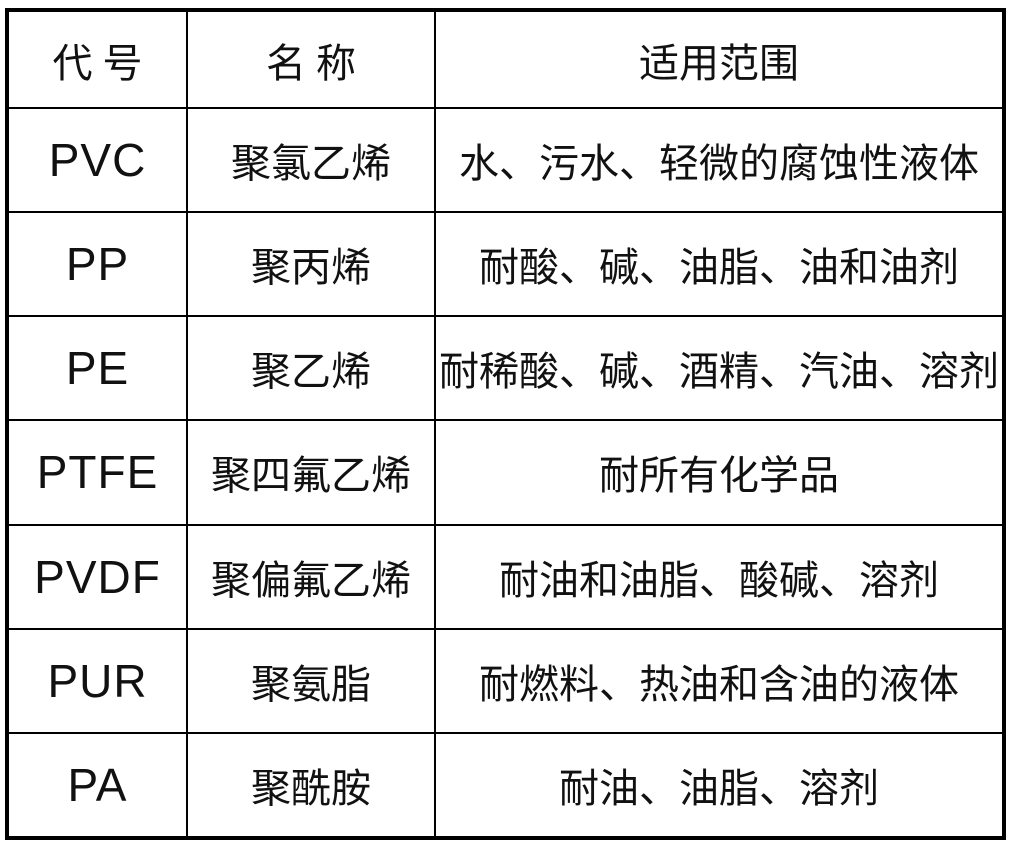 The image size is (1011, 855). Describe the element at coordinates (97, 785) in the screenshot. I see `code-cell: PA` at that location.